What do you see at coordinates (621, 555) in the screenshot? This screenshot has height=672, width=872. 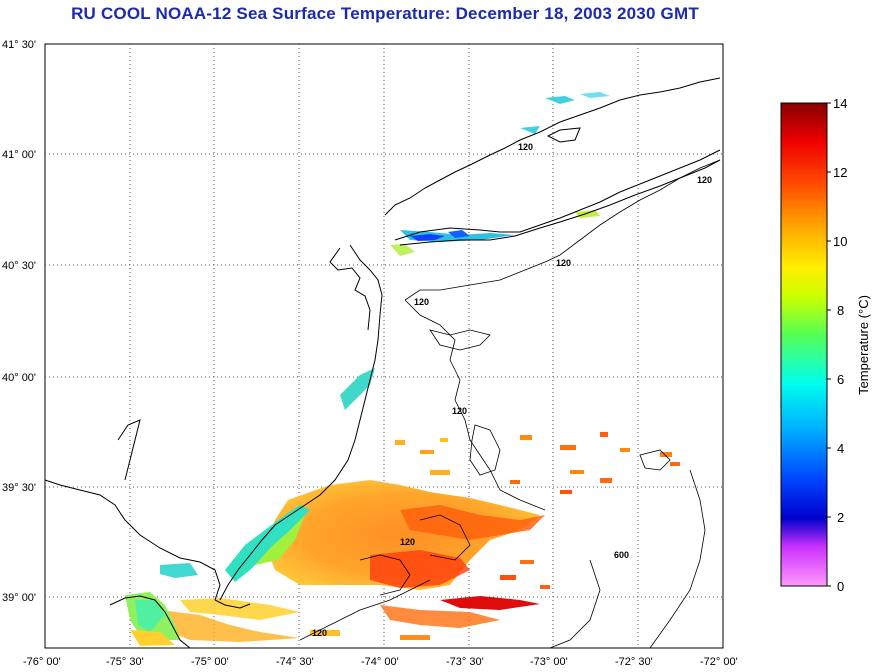 I see `isobath-label: 600` at bounding box center [621, 555].